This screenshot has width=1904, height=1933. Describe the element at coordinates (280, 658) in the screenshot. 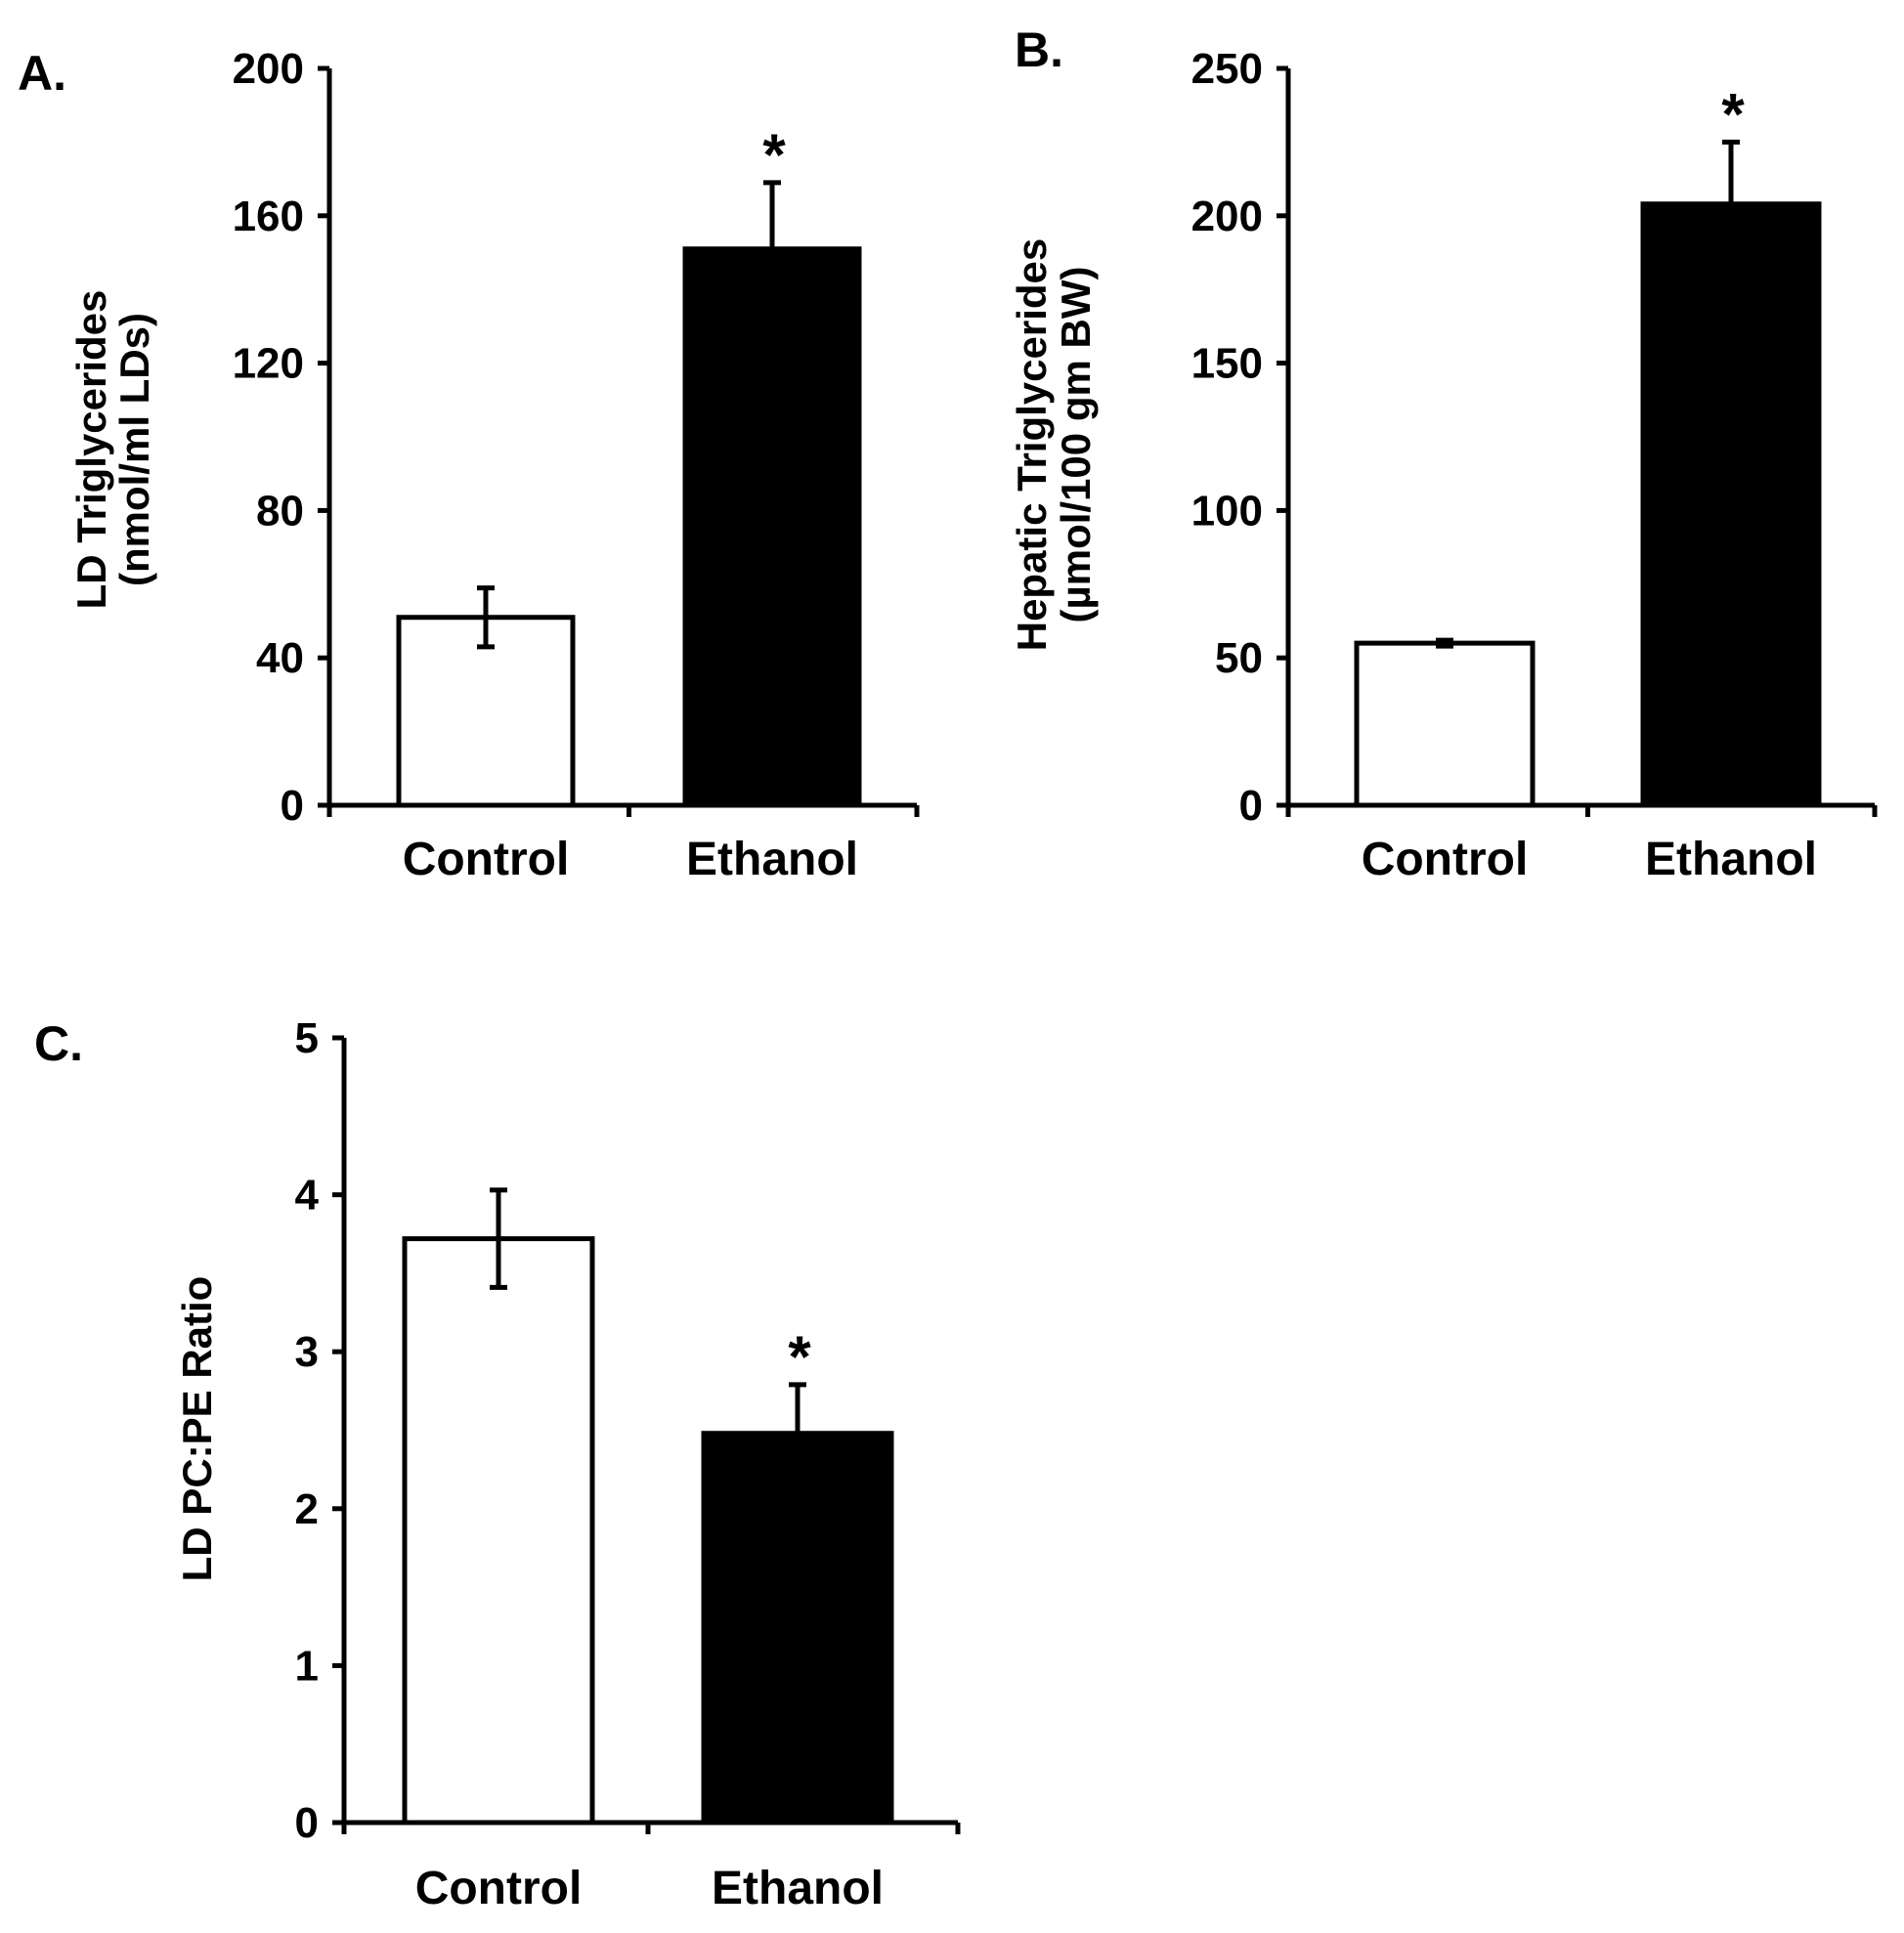

I see `y-tick-label: 40` at that location.